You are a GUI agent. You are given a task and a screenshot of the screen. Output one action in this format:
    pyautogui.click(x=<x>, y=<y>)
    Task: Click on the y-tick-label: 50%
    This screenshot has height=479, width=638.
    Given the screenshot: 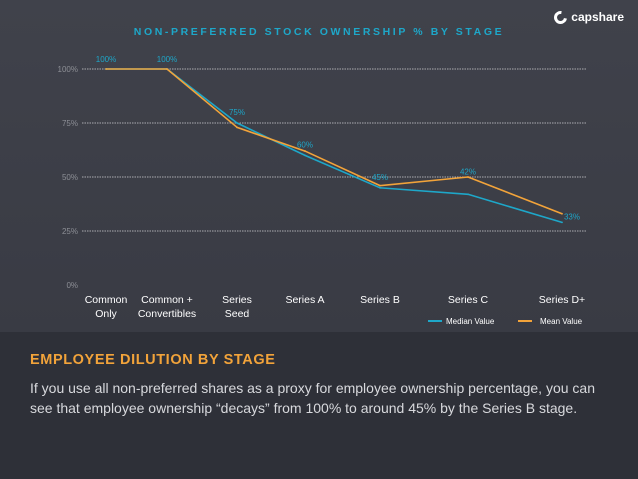 What is the action you would take?
    pyautogui.click(x=70, y=177)
    